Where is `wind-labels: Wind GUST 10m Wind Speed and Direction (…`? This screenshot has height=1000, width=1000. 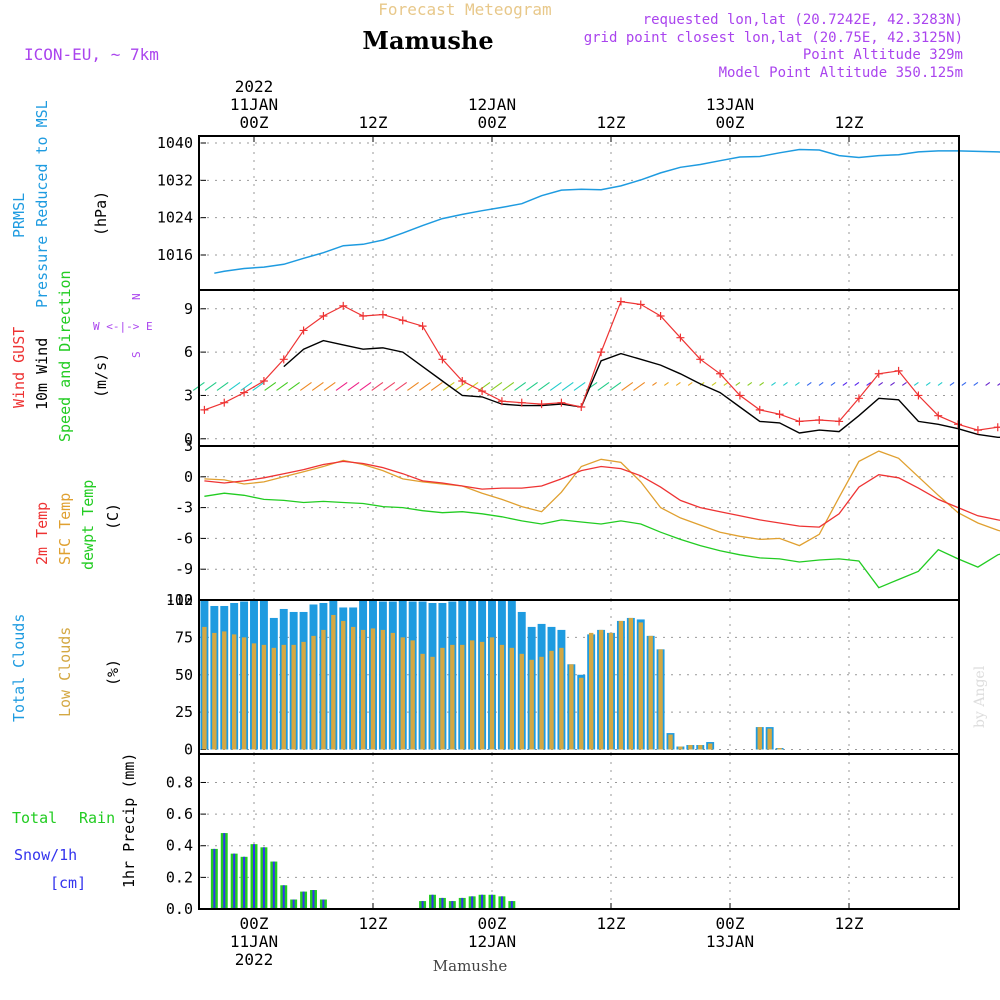 wind-labels: Wind GUST 10m Wind Speed and Direction (… is located at coordinates (81, 356).